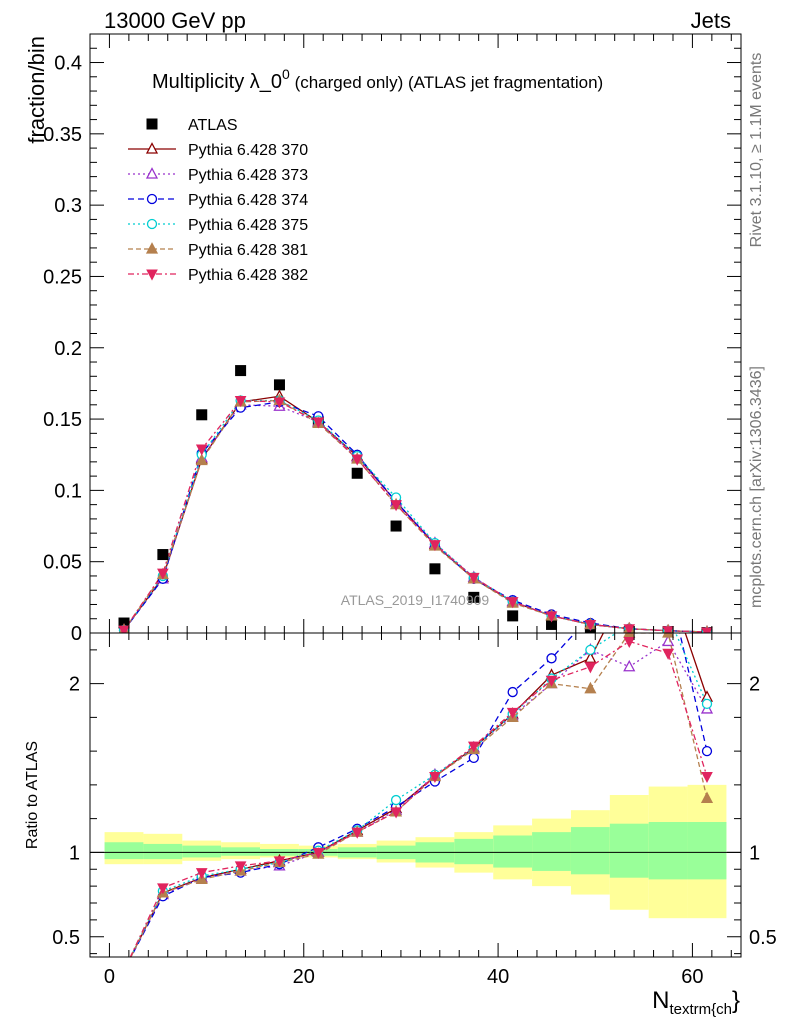  I want to click on ratio-y-tick-label-right: 2, so click(754, 685).